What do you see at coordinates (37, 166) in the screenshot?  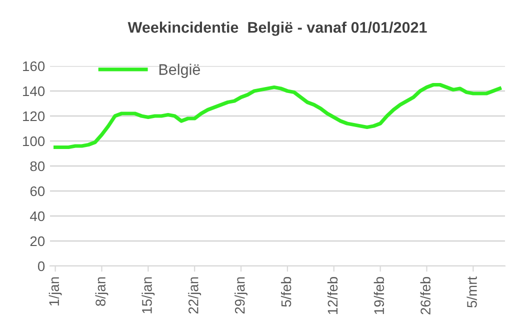 I see `y-tick-label: 80` at bounding box center [37, 166].